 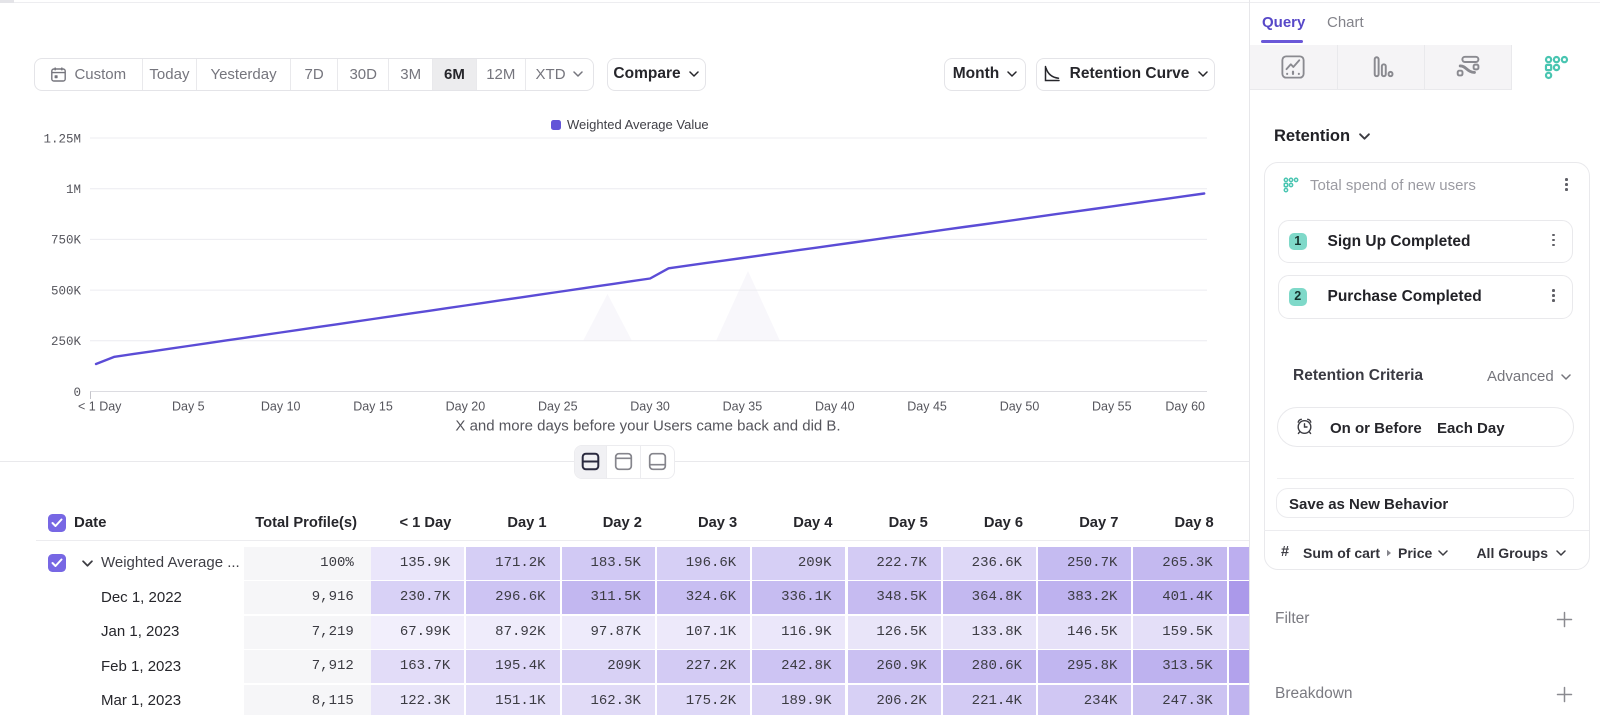 I want to click on svg-text: Day 5, so click(x=188, y=407).